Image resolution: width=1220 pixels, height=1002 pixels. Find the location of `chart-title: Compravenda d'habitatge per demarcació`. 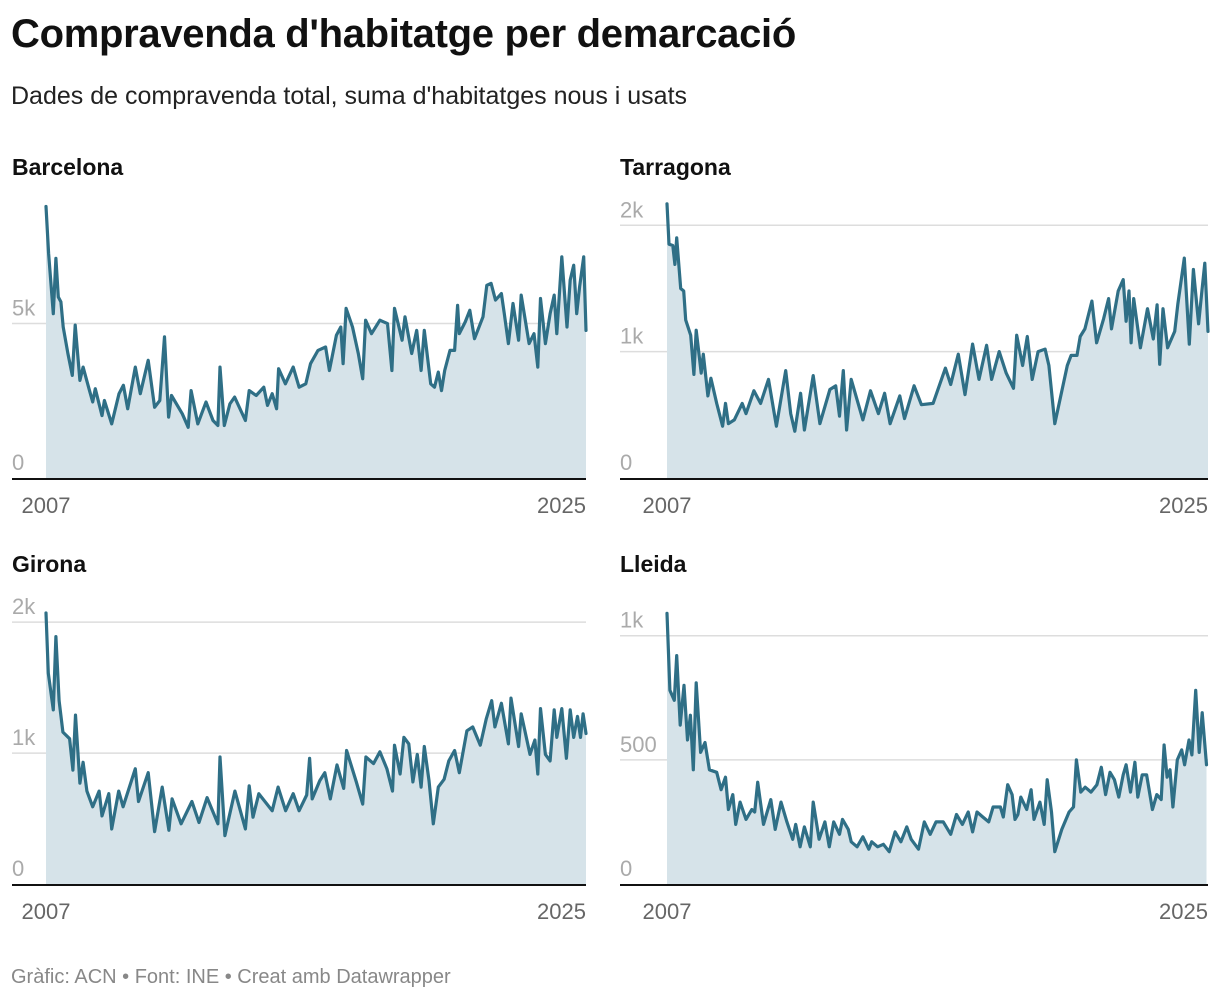

chart-title: Compravenda d'habitatge per demarcació is located at coordinates (404, 34).